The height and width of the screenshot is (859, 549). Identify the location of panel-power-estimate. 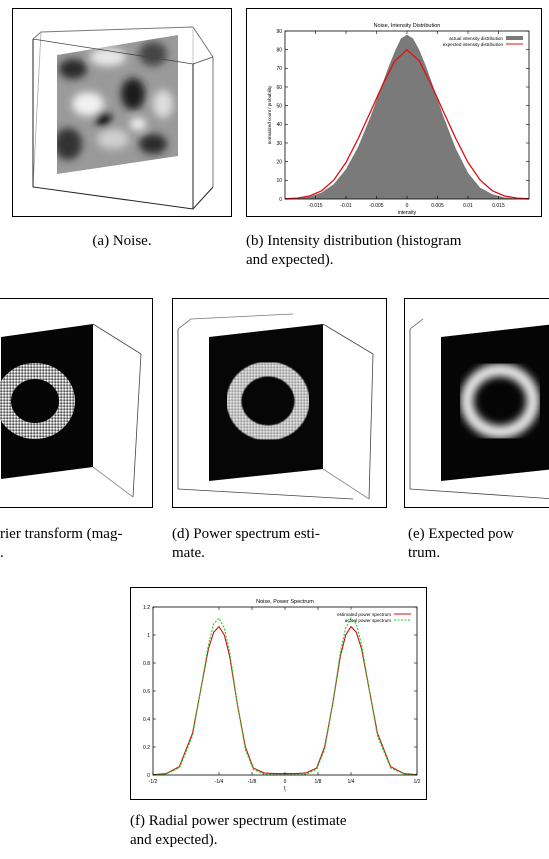
(279, 403).